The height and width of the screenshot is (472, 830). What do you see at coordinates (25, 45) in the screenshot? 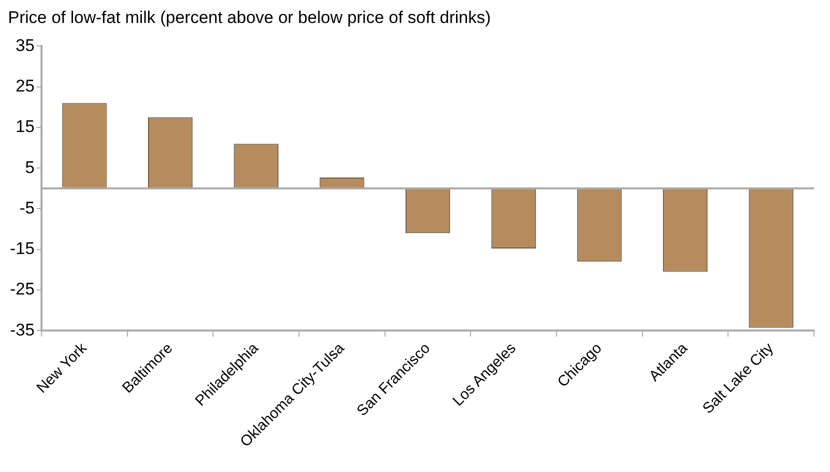
I see `y-tick-label: 35` at bounding box center [25, 45].